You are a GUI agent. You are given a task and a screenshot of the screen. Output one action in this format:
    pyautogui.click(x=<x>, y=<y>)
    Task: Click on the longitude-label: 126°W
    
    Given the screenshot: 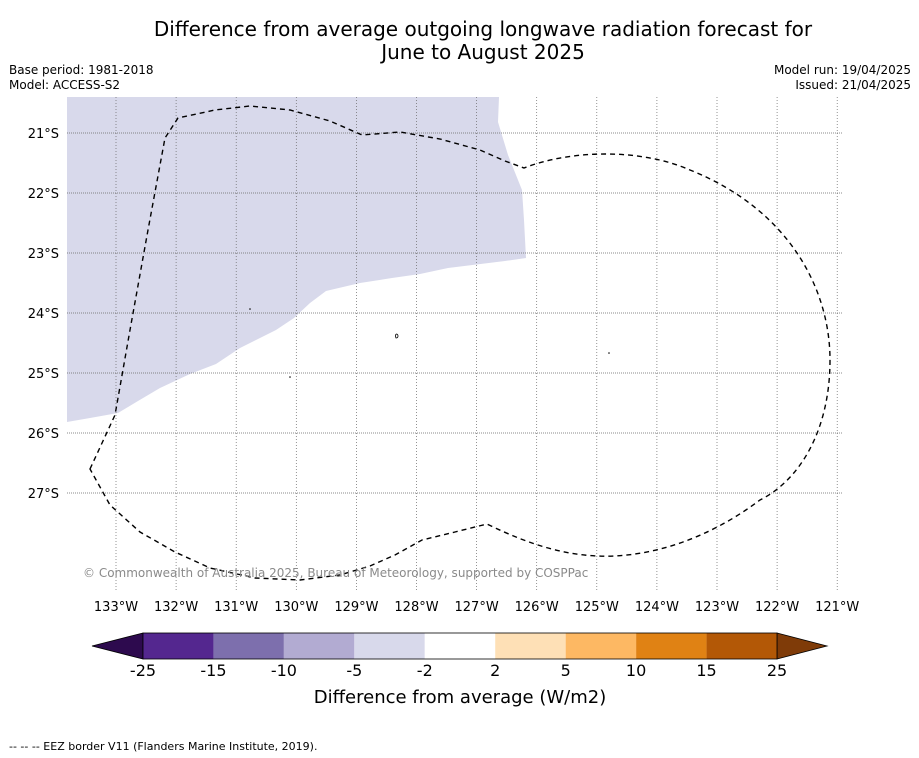 What is the action you would take?
    pyautogui.click(x=537, y=607)
    